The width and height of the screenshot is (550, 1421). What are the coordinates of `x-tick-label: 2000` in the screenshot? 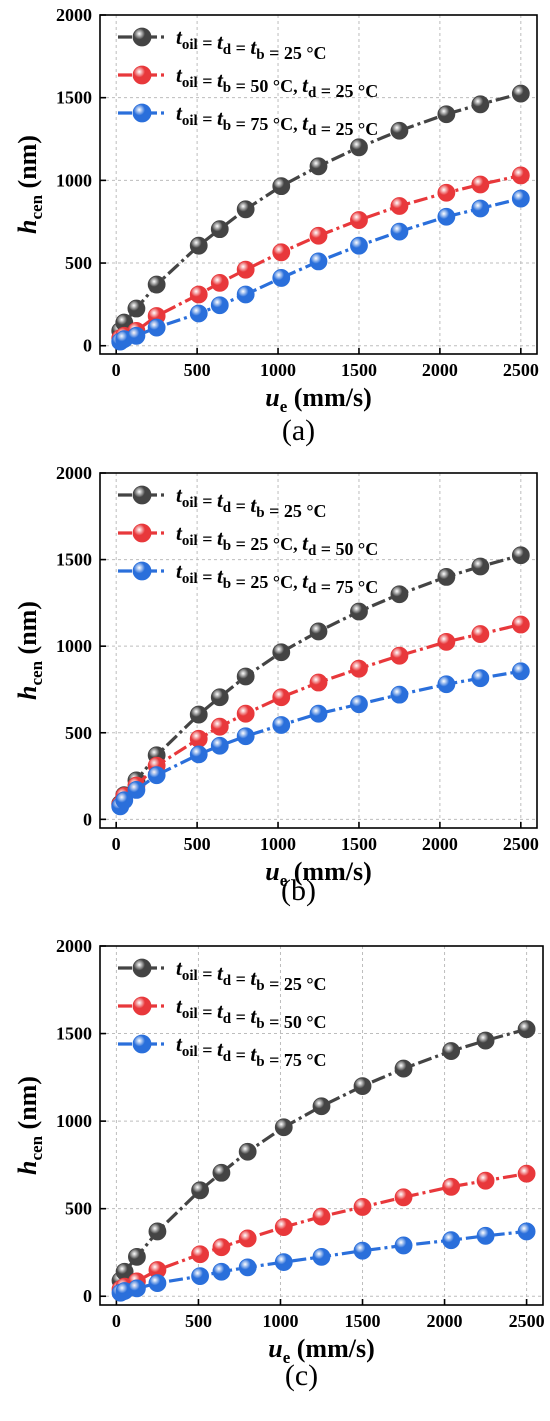 It's located at (440, 844).